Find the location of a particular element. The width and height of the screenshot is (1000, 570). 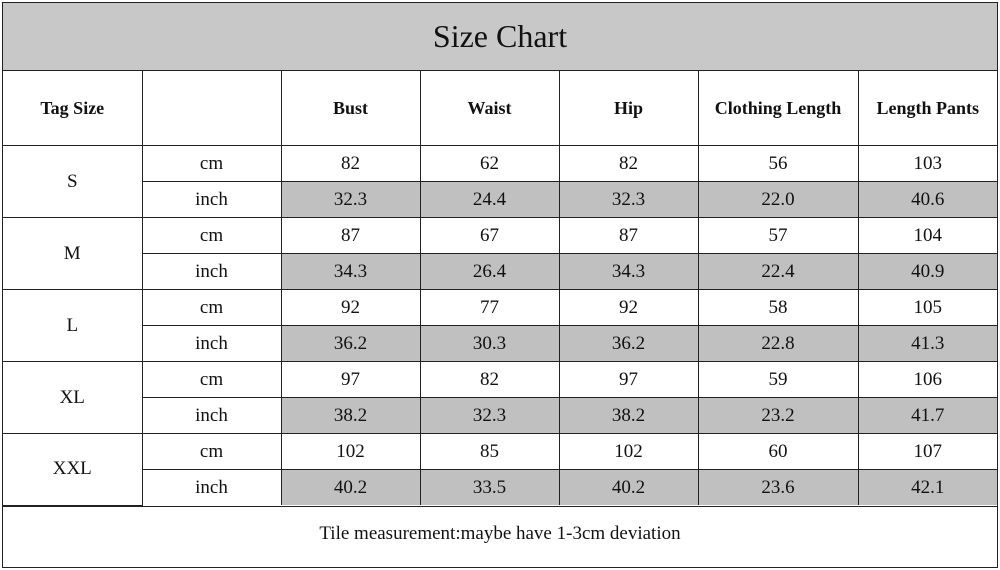

clothing-length-cell: 58 is located at coordinates (778, 307).